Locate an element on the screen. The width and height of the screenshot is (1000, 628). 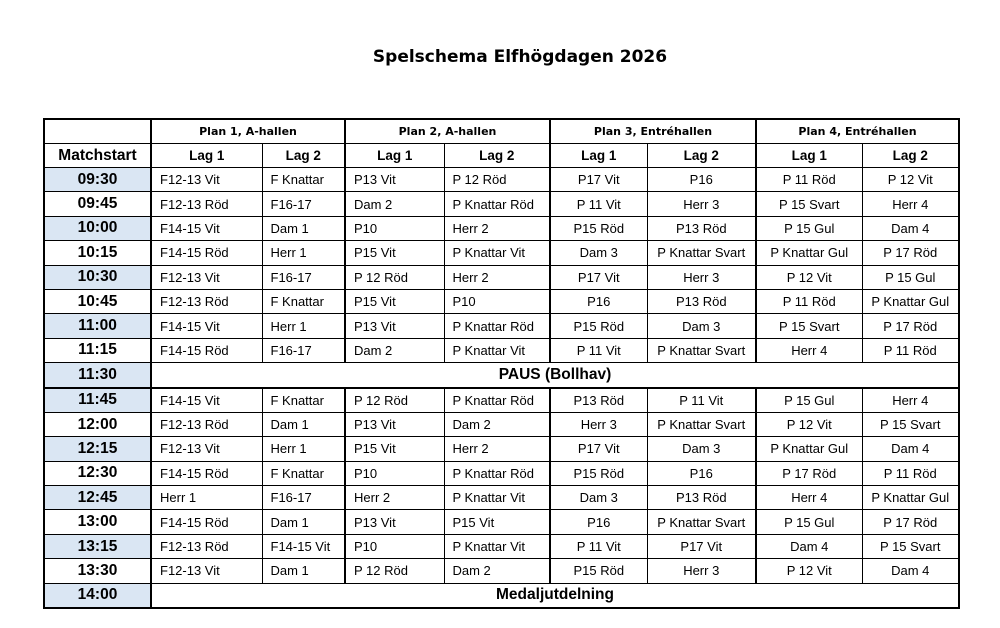
matchstart-header: Matchstart is located at coordinates (97, 155).